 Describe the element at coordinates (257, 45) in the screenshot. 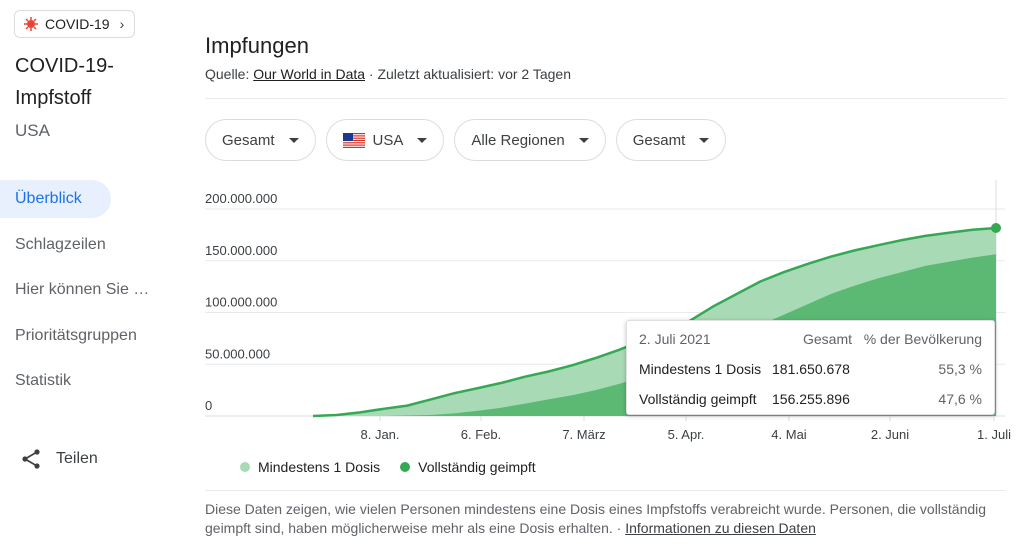

I see `page-title: Impfungen` at that location.